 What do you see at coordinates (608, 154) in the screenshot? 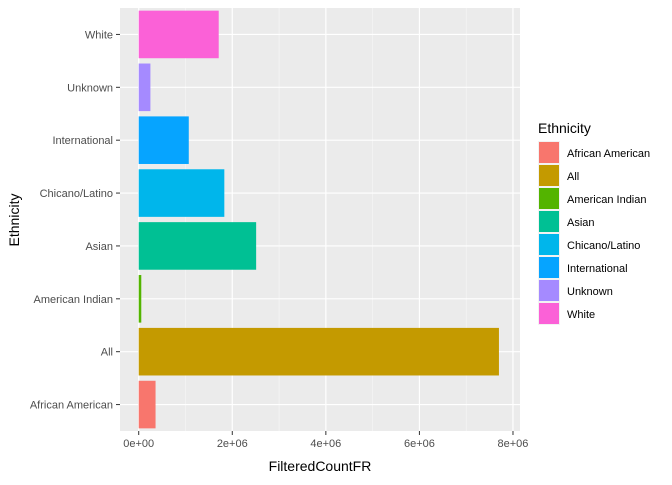
I see `legend-label: African American` at bounding box center [608, 154].